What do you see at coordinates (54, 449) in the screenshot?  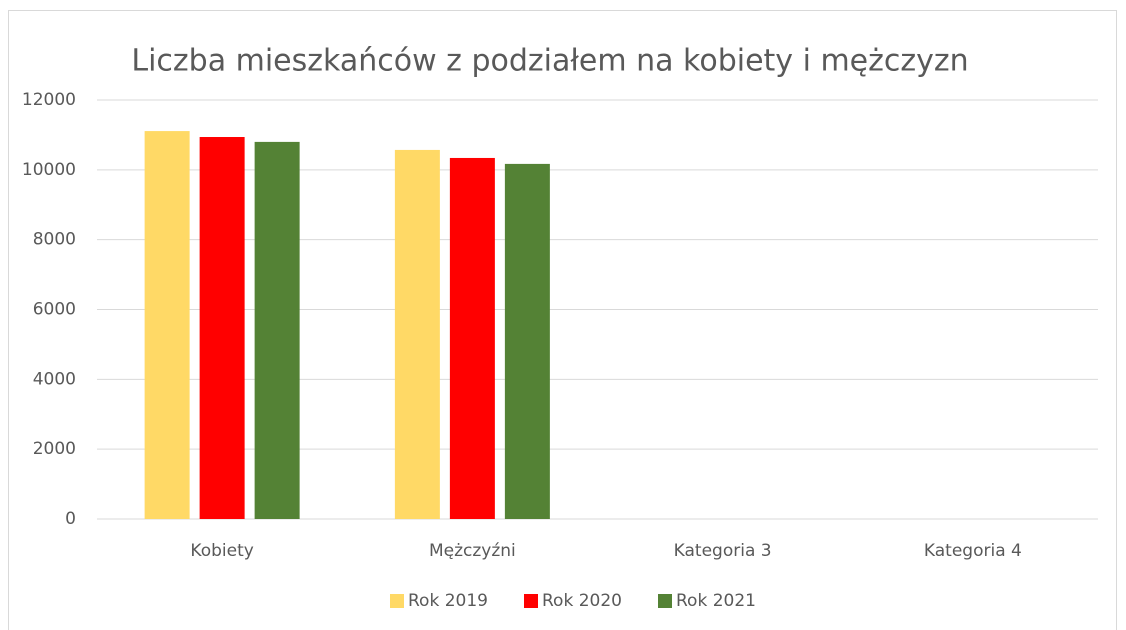 I see `y-tick-label: 2000` at bounding box center [54, 449].